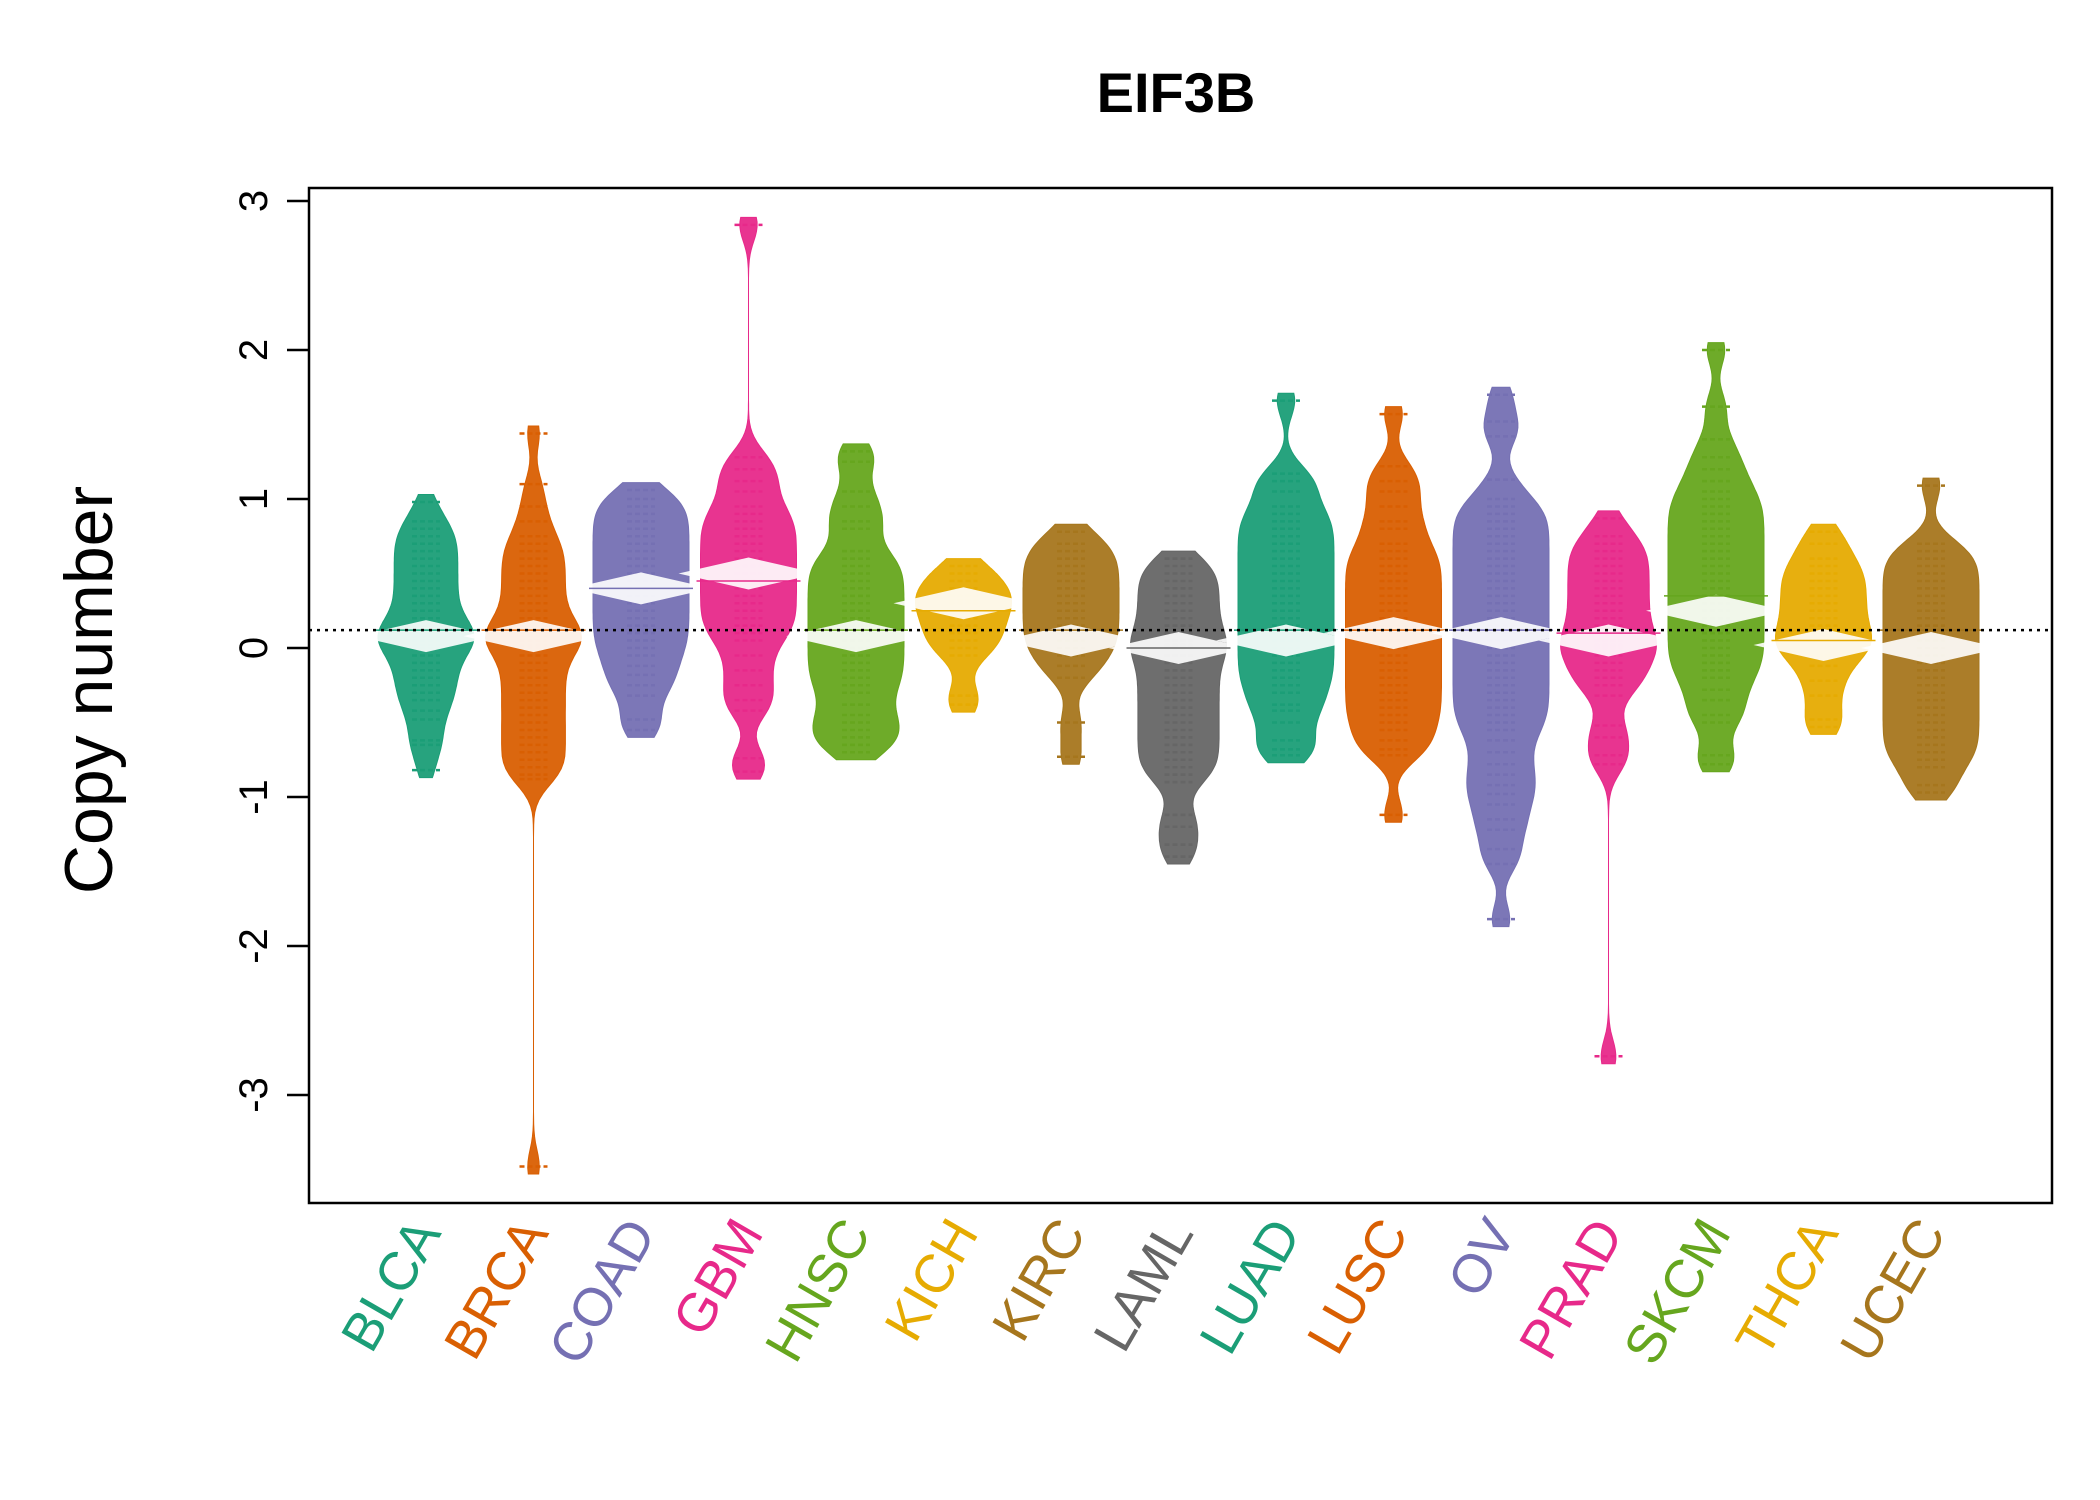 This screenshot has height=1500, width=2100. I want to click on bean-density-prad, so click(1608, 787).